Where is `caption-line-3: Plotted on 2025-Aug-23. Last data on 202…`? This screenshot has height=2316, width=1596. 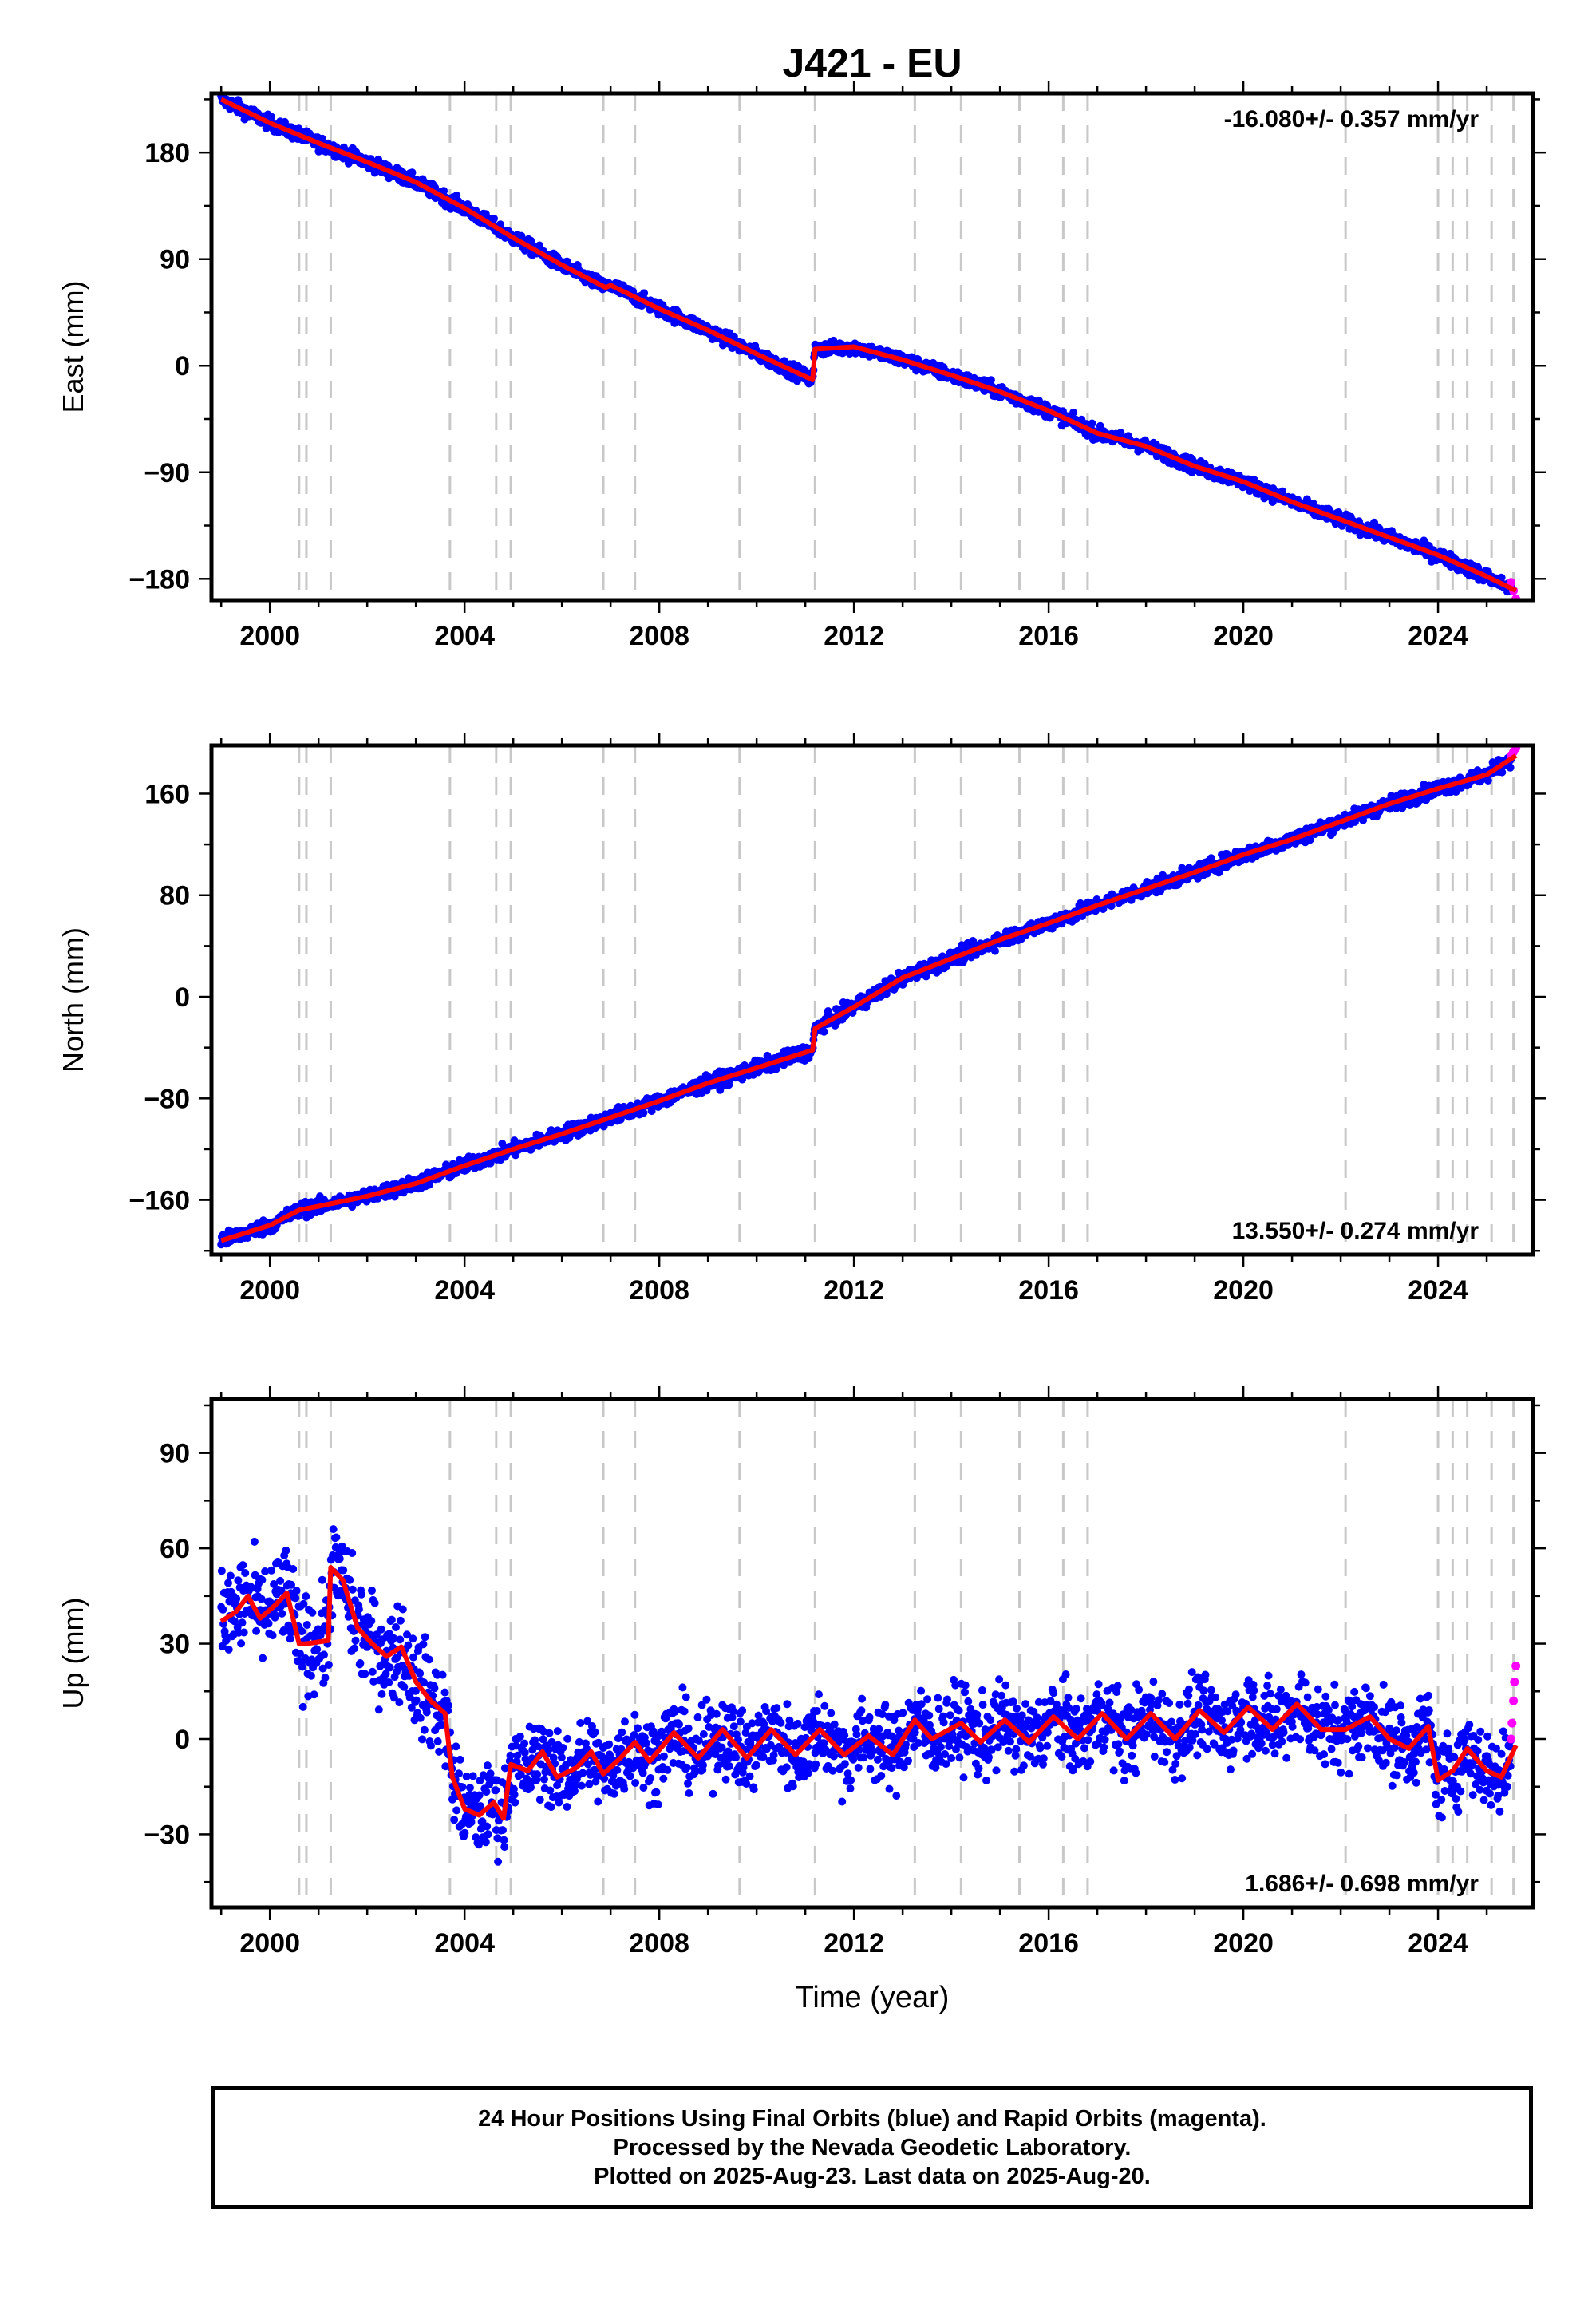 caption-line-3: Plotted on 2025-Aug-23. Last data on 202… is located at coordinates (873, 2176).